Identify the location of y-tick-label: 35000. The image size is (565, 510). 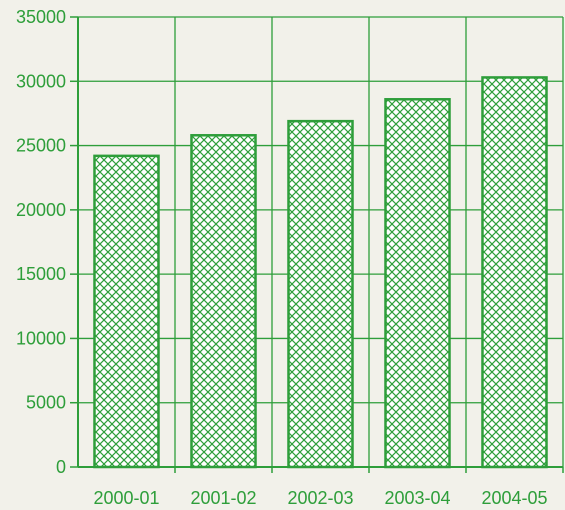
(41, 17).